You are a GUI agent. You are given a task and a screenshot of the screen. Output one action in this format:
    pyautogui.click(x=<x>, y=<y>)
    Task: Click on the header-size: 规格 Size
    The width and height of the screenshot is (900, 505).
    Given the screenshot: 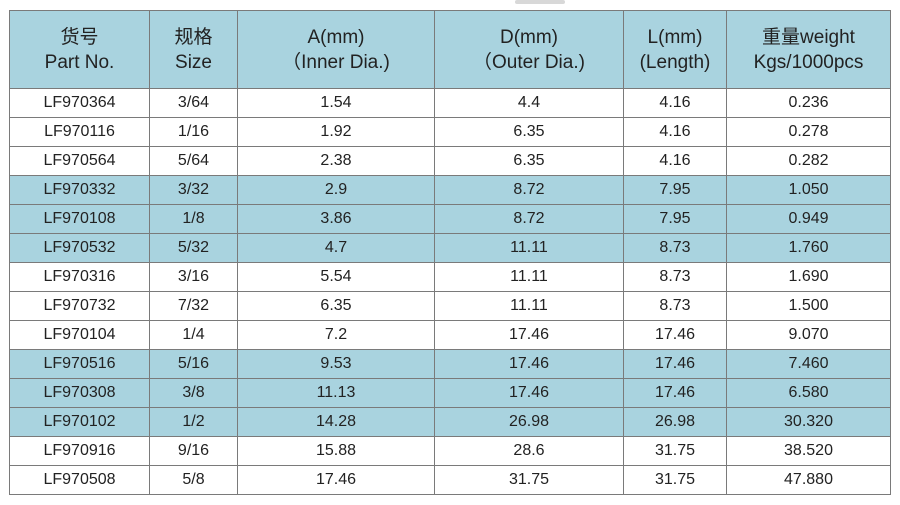 What is the action you would take?
    pyautogui.click(x=193, y=49)
    